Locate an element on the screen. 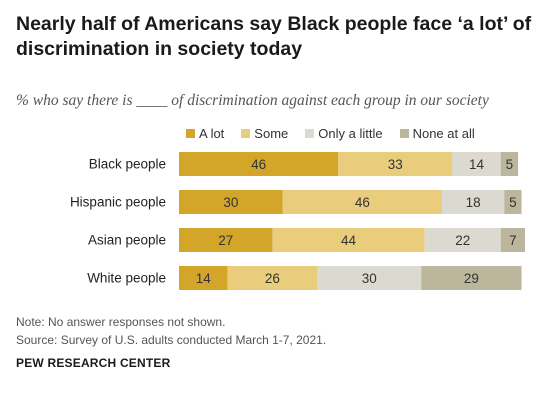  data-label-1-0: 30 is located at coordinates (230, 202).